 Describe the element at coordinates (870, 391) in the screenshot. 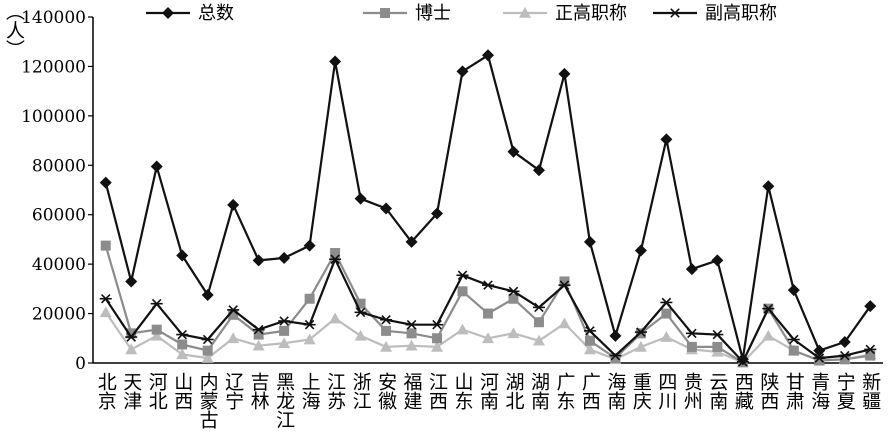

I see `x-tick-label: 新疆` at that location.